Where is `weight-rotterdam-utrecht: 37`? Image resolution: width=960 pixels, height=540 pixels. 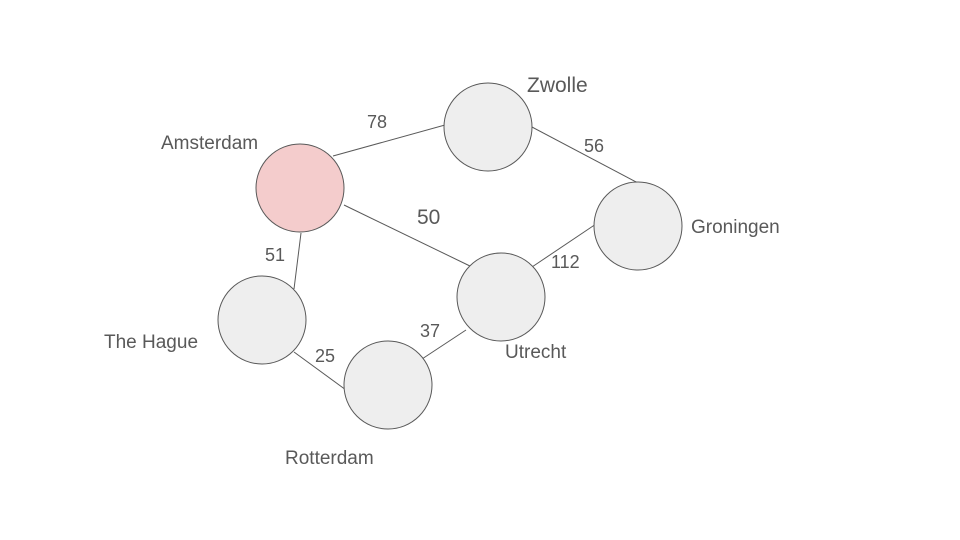
weight-rotterdam-utrecht: 37 is located at coordinates (430, 331).